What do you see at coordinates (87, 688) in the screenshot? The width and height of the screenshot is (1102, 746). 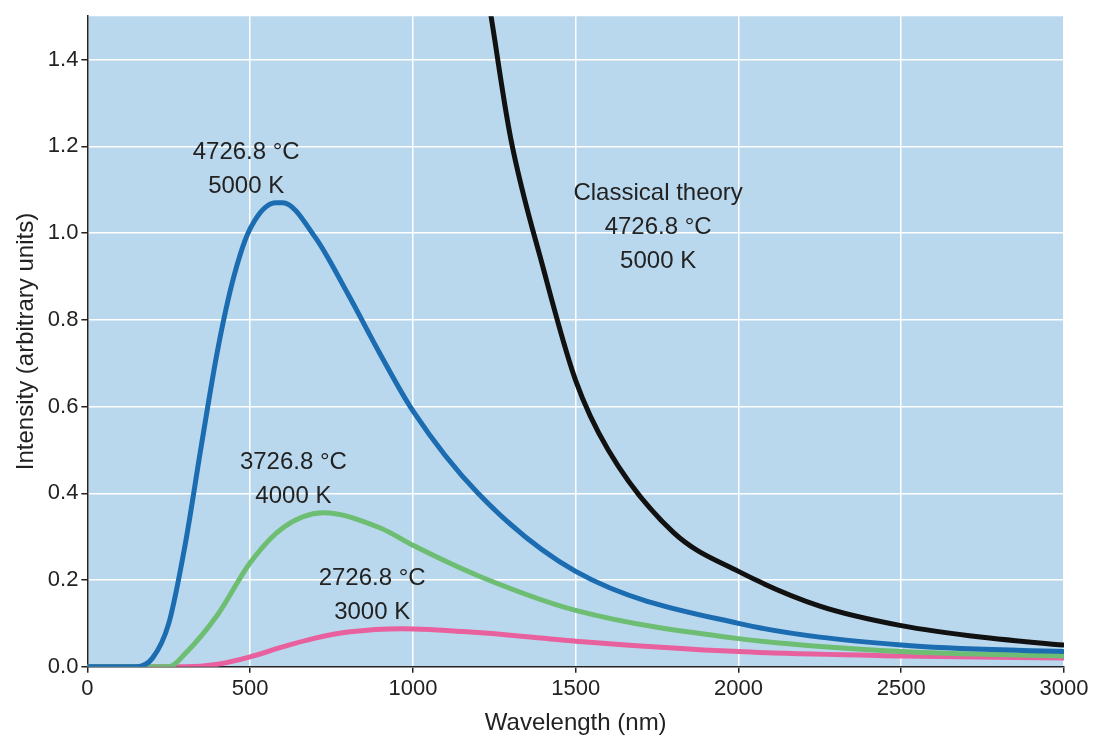 I see `x-tick-label: 0` at bounding box center [87, 688].